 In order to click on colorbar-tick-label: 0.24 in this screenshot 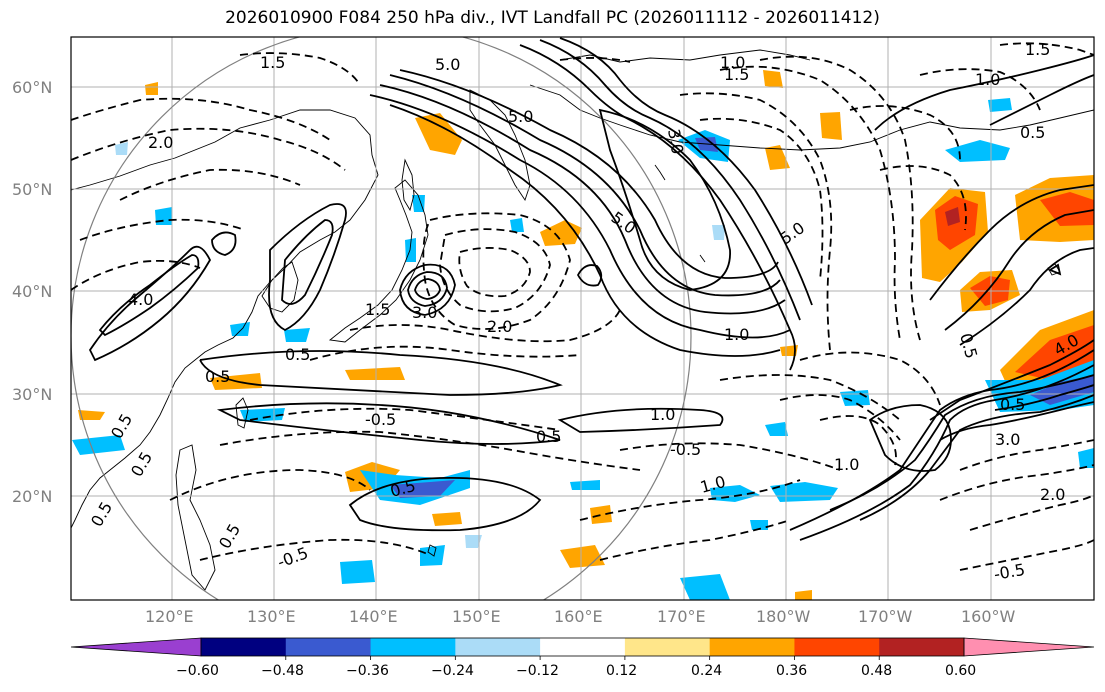, I will do `click(707, 671)`.